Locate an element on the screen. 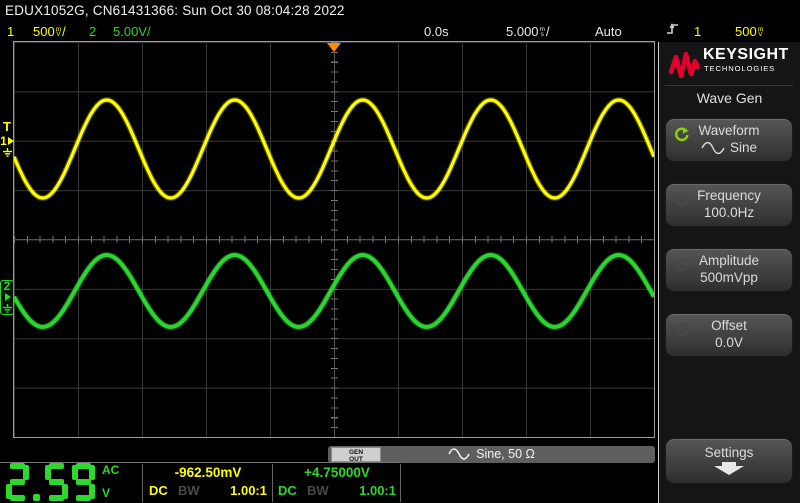 This screenshot has width=800, height=503. ch1-marker-arrow-icon is located at coordinates (10, 141).